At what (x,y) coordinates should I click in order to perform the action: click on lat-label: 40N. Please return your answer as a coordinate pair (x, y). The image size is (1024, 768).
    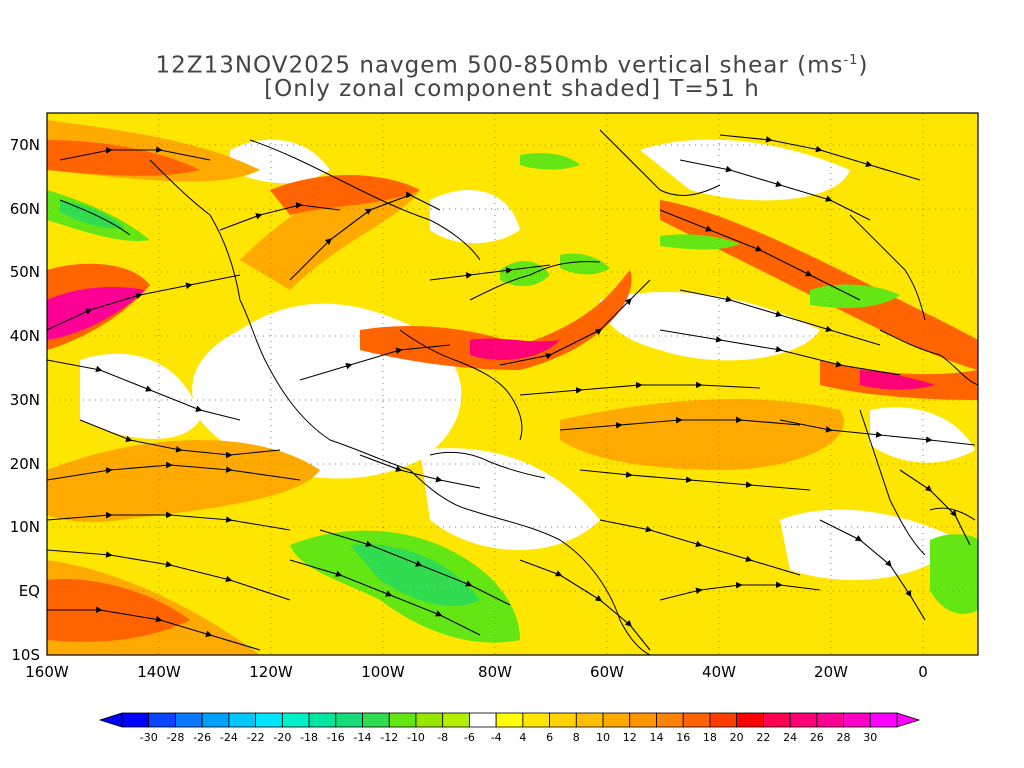
    Looking at the image, I should click on (25, 336).